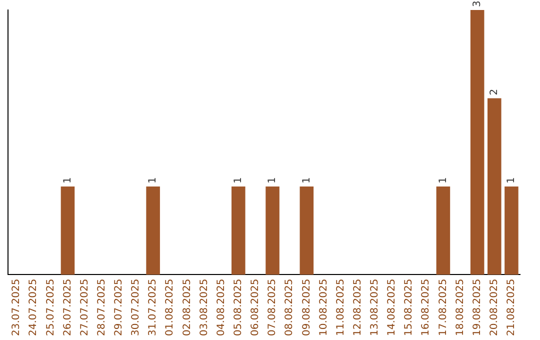 Image resolution: width=540 pixels, height=340 pixels. What do you see at coordinates (460, 307) in the screenshot?
I see `x-tick-label: 18.08.2025` at bounding box center [460, 307].